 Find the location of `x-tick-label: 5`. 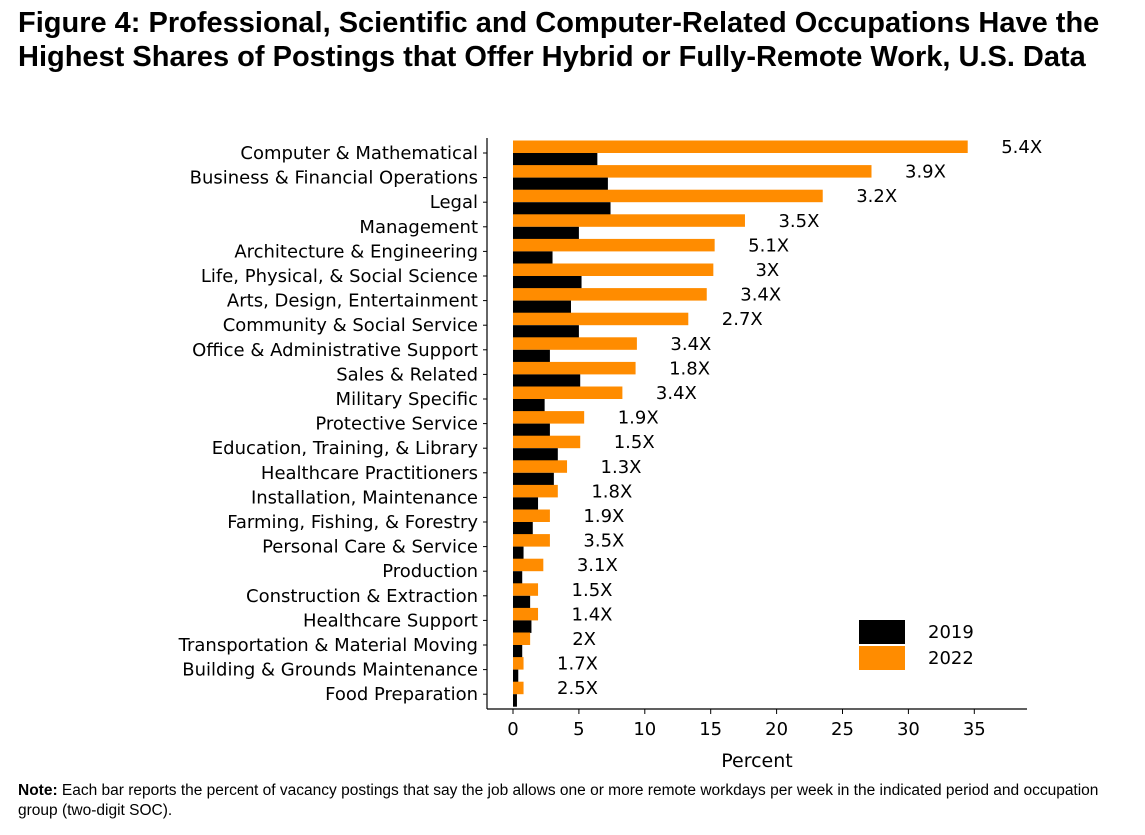

x-tick-label: 5 is located at coordinates (578, 729).